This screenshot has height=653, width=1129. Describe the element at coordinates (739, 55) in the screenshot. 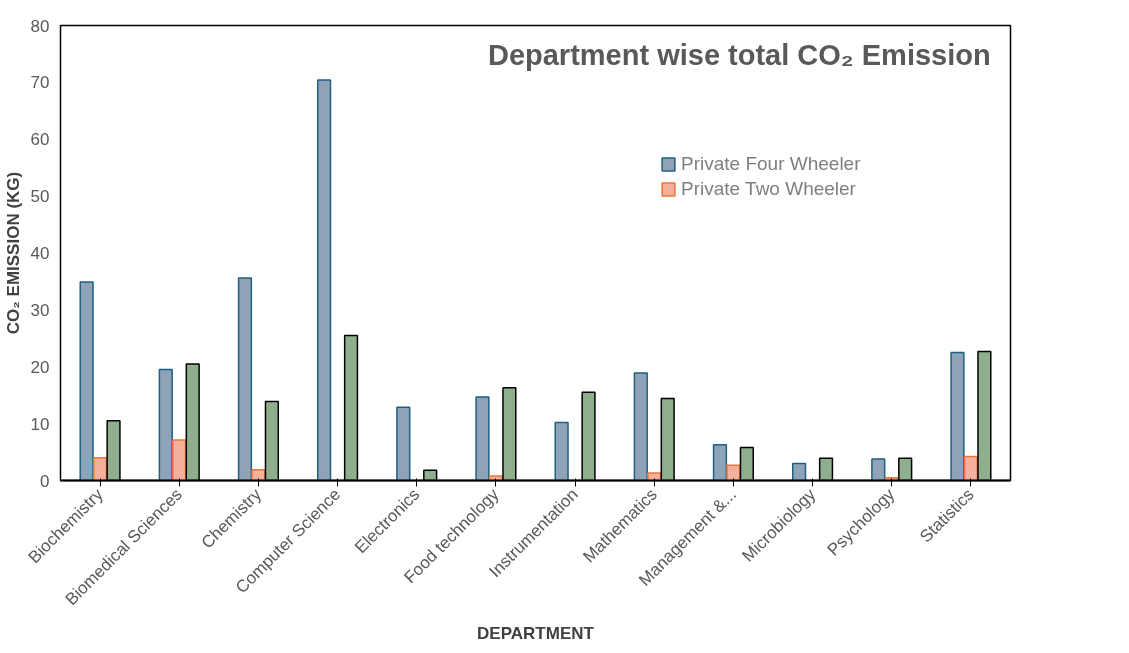

I see `text: Department wise total CO₂ Emission` at that location.